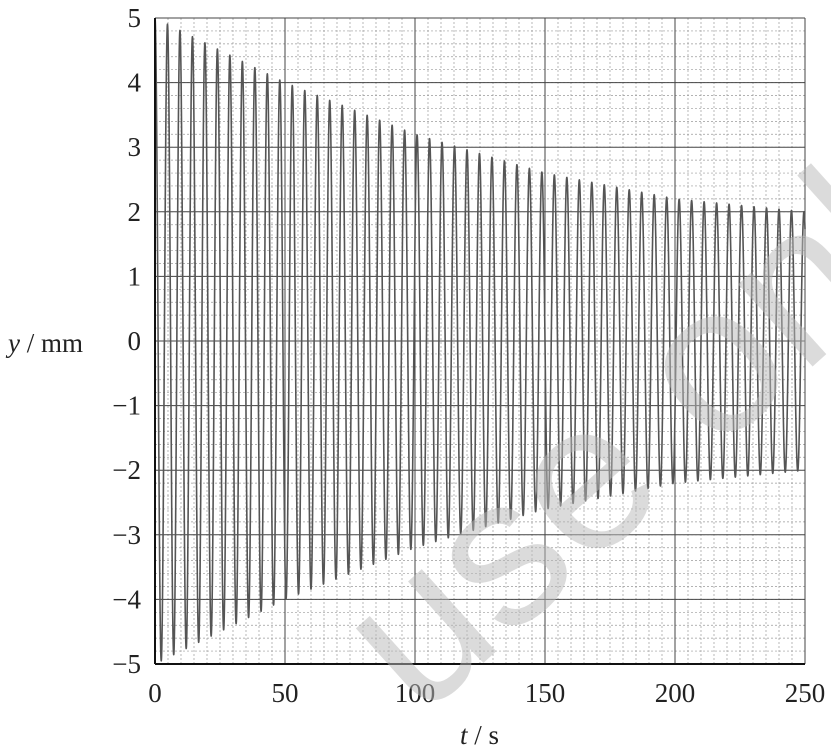  What do you see at coordinates (135, 18) in the screenshot?
I see `y-tick-label: 5` at bounding box center [135, 18].